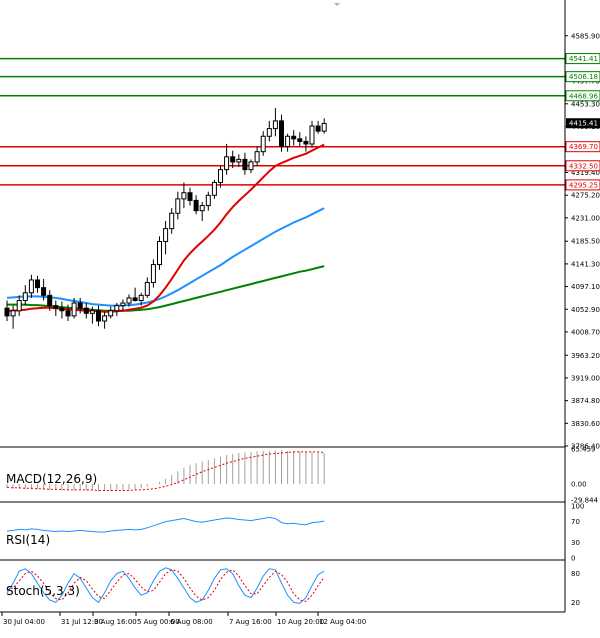 This screenshot has width=600, height=638. What do you see at coordinates (585, 242) in the screenshot?
I see `price-y-tick-label: 4185.50` at bounding box center [585, 242].